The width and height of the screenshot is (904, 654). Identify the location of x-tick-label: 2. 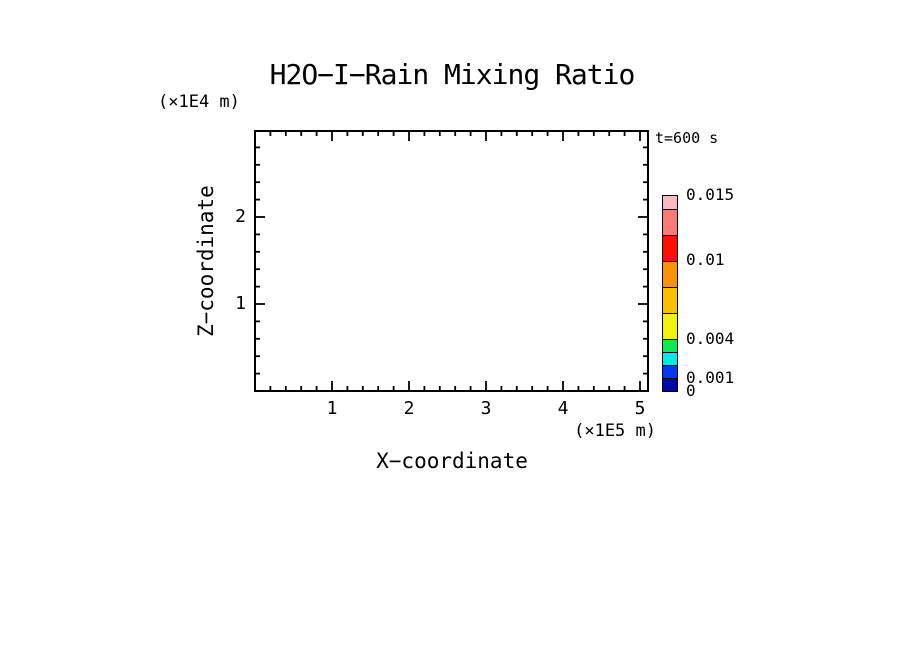
(409, 408).